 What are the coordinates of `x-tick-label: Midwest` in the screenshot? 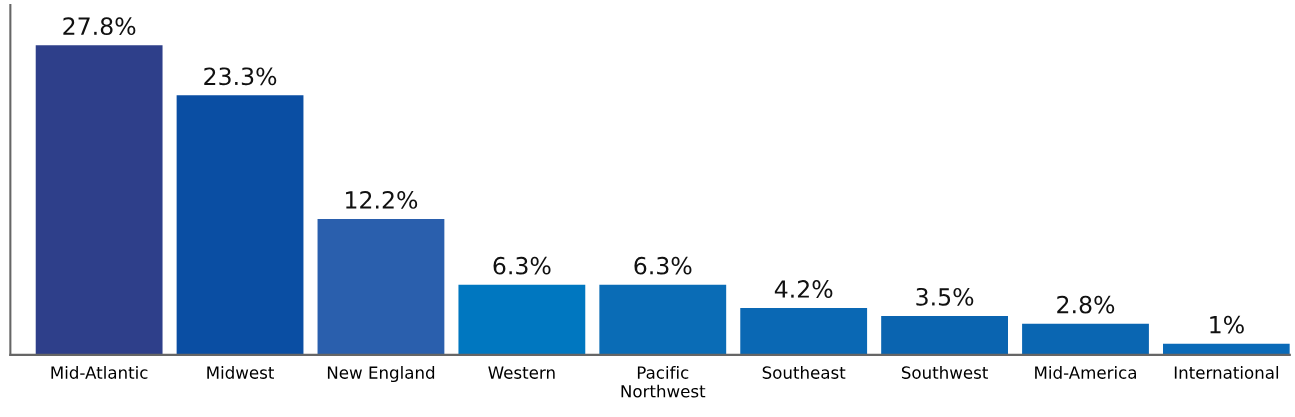 It's located at (240, 372).